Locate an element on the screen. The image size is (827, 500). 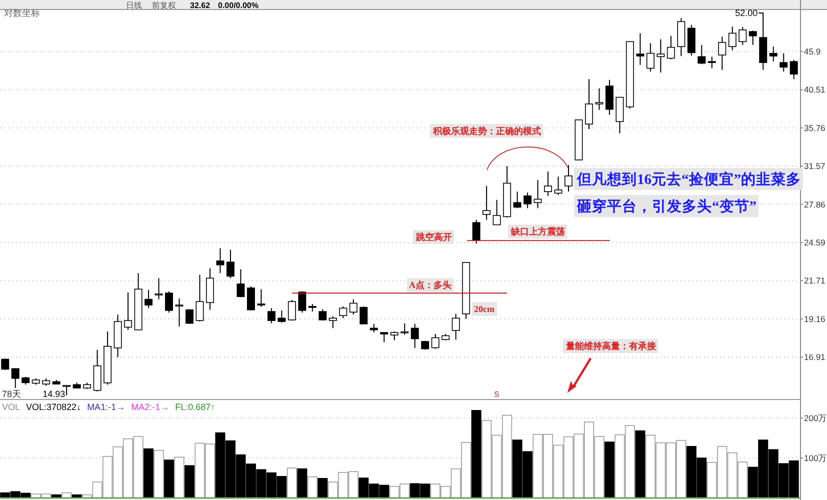
y-tick-label: 31.57 is located at coordinates (815, 166).